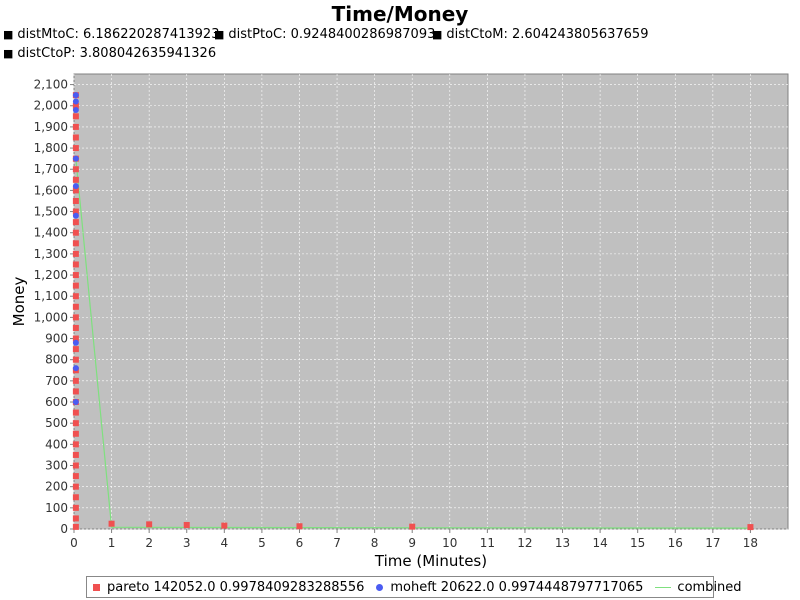  What do you see at coordinates (56, 339) in the screenshot?
I see `y-tick-label: 900` at bounding box center [56, 339].